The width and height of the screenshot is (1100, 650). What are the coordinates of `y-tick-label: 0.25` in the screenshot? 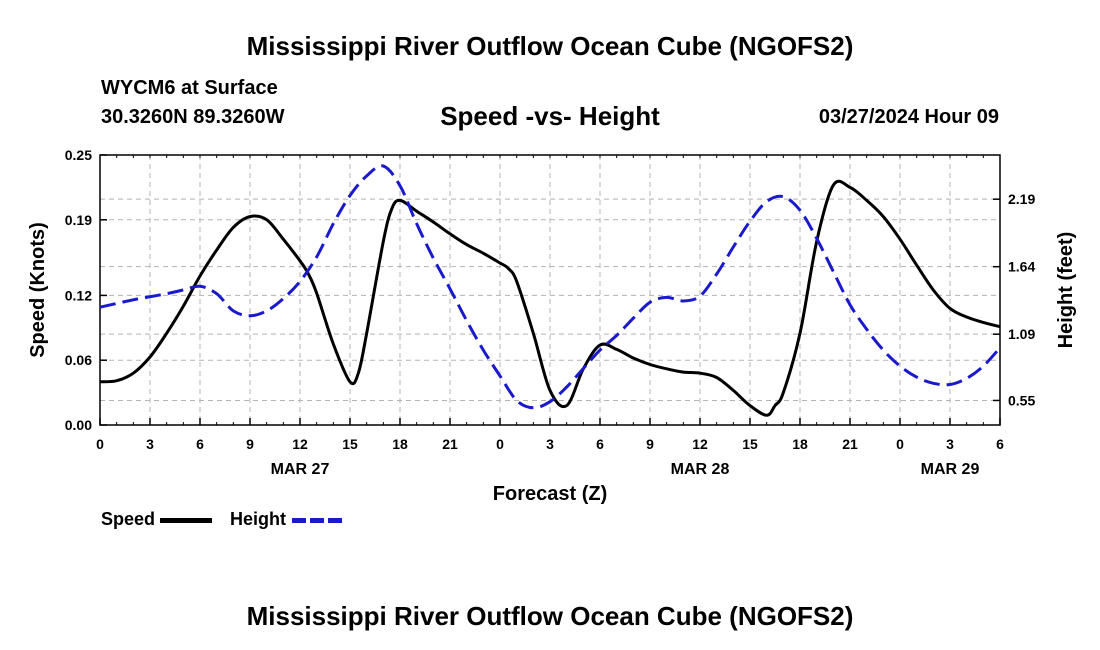 It's located at (78, 155).